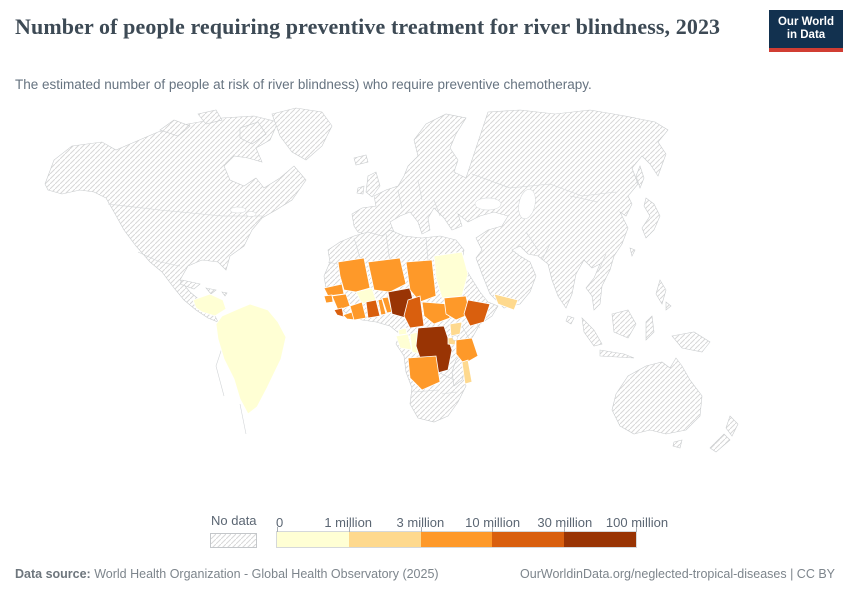  Describe the element at coordinates (328, 299) in the screenshot. I see `country-guinea-bissau` at that location.